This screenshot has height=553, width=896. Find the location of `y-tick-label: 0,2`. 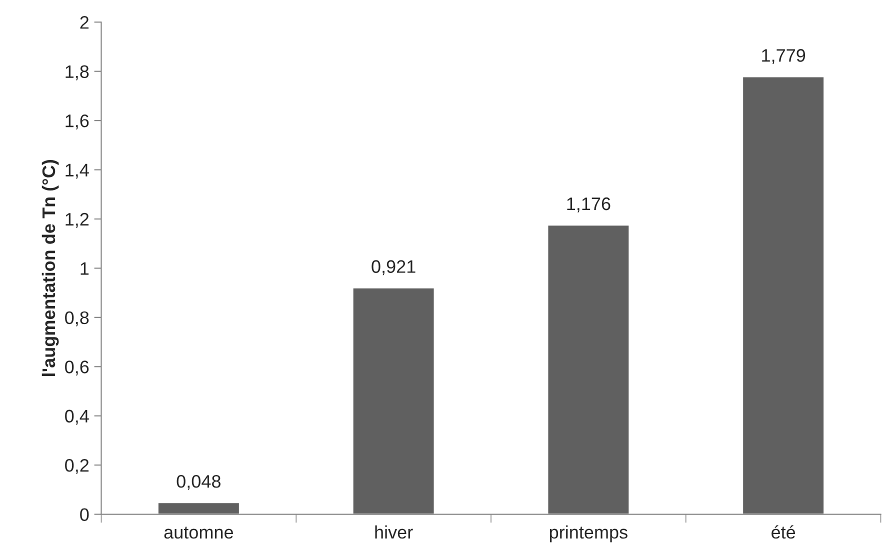

y-tick-label: 0,2 is located at coordinates (77, 466).